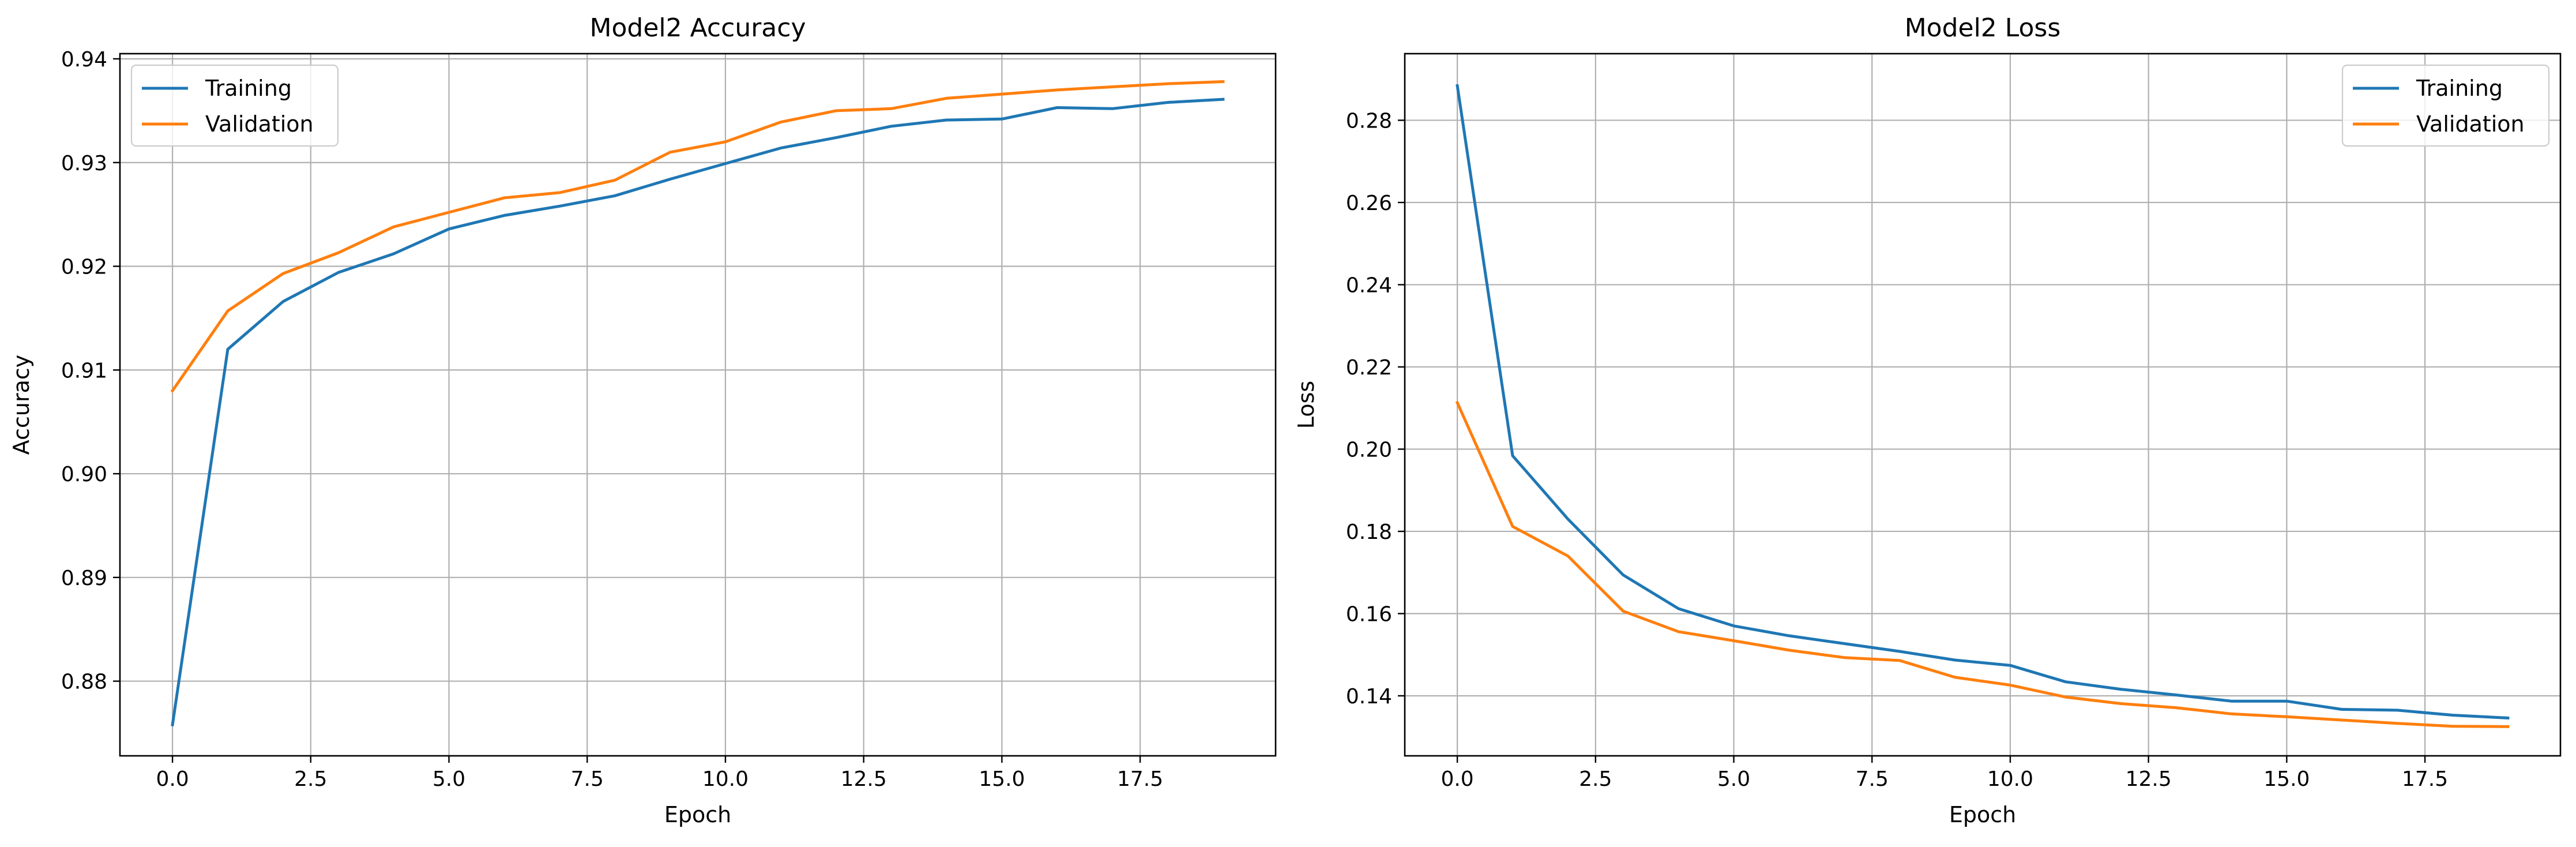 Image resolution: width=2576 pixels, height=847 pixels. Describe the element at coordinates (84, 682) in the screenshot. I see `y-tick-label: 0.88` at that location.